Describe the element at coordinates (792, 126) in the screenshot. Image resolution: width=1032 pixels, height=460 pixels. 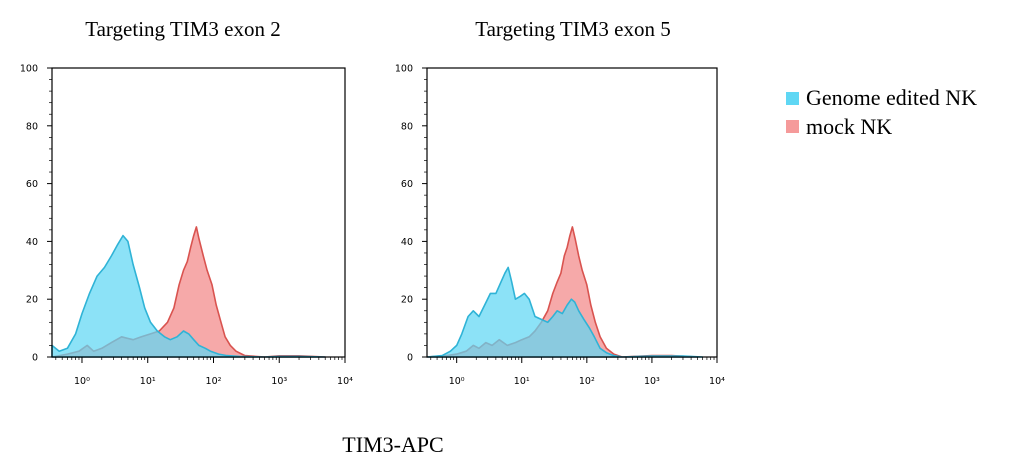
I see `legend-swatch-mock` at that location.